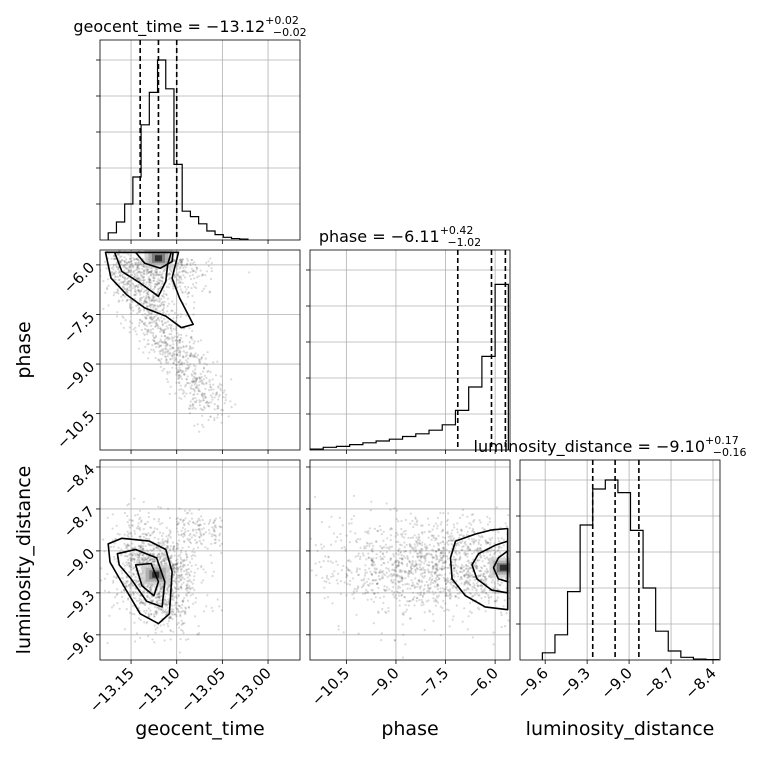 The width and height of the screenshot is (760, 760). I want to click on contour-line, so click(142, 274).